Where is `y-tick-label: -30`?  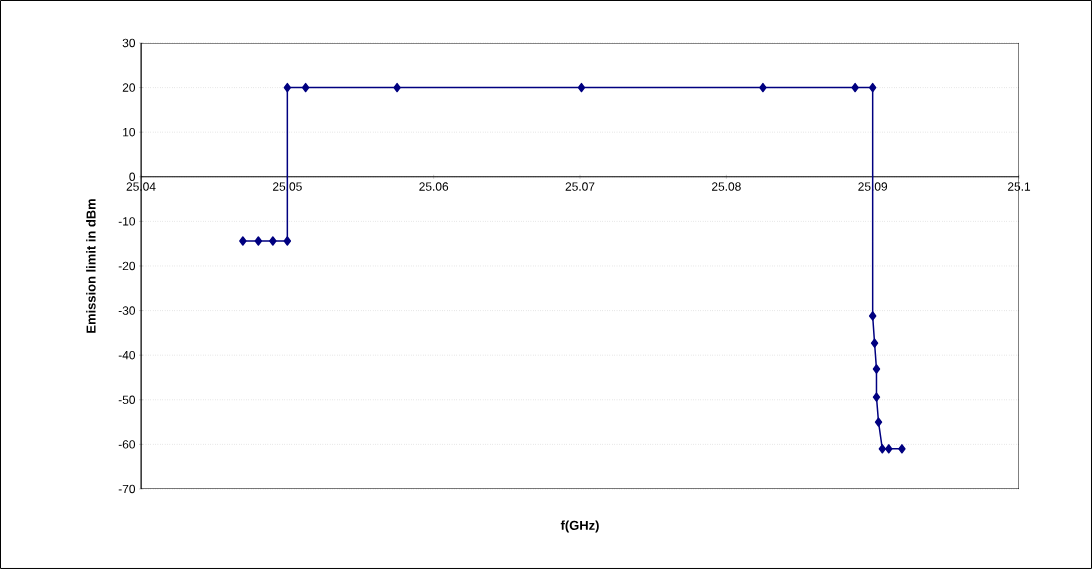 y-tick-label: -30 is located at coordinates (127, 310).